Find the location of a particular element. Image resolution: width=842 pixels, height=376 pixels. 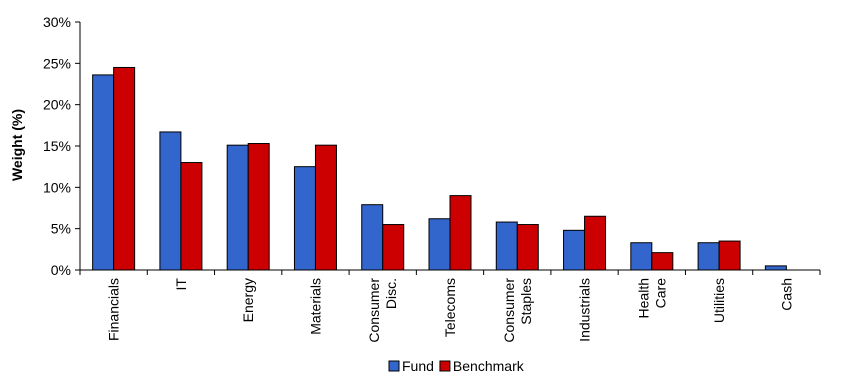

y-tick-label: 20% is located at coordinates (57, 105).